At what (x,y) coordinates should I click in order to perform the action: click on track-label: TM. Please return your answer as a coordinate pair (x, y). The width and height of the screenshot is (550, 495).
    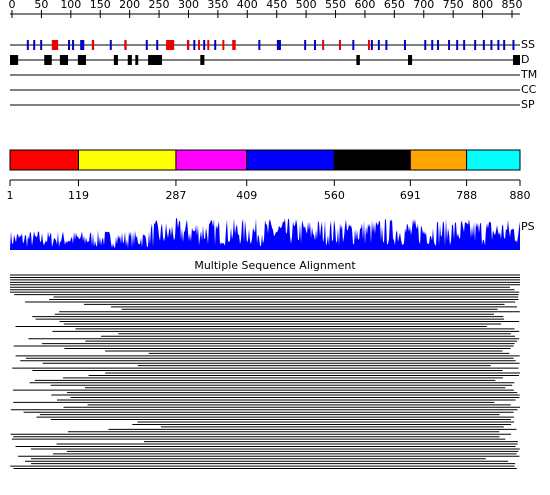
    Looking at the image, I should click on (528, 74).